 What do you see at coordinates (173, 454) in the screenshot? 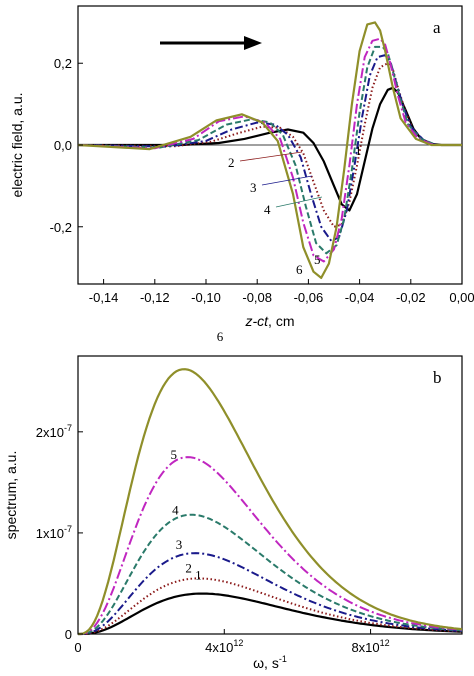
I see `curve-label-b-5: 5` at bounding box center [173, 454].